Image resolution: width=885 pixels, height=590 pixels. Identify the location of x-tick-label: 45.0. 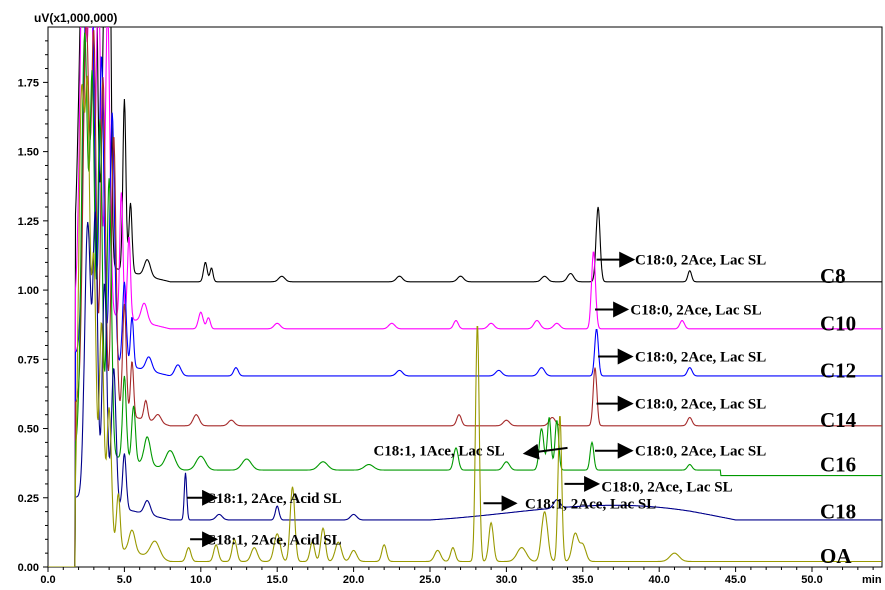
(735, 580).